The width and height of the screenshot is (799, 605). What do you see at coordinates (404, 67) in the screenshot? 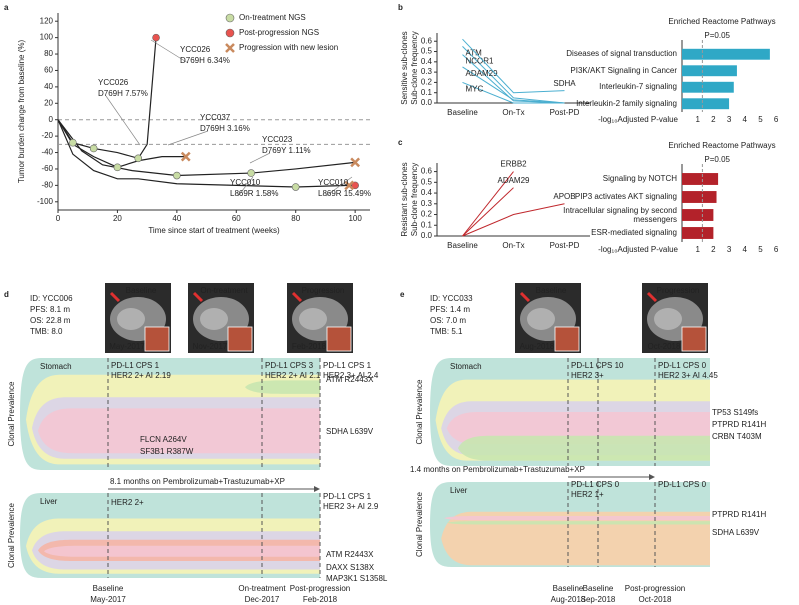
I see `y-axis-label: Sensitive sub-clones` at bounding box center [404, 67].